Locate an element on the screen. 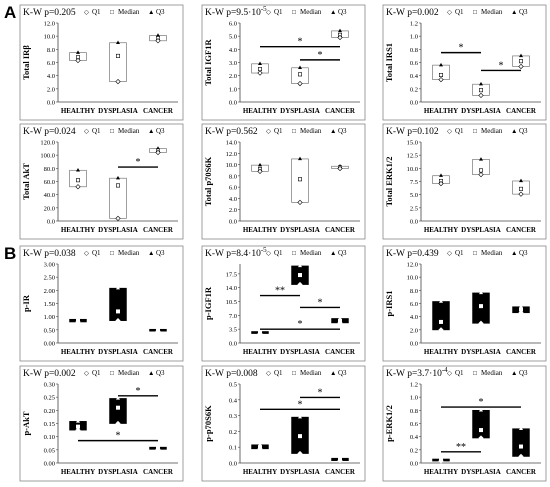  y-tick-label: 100.0 is located at coordinates (47, 156).